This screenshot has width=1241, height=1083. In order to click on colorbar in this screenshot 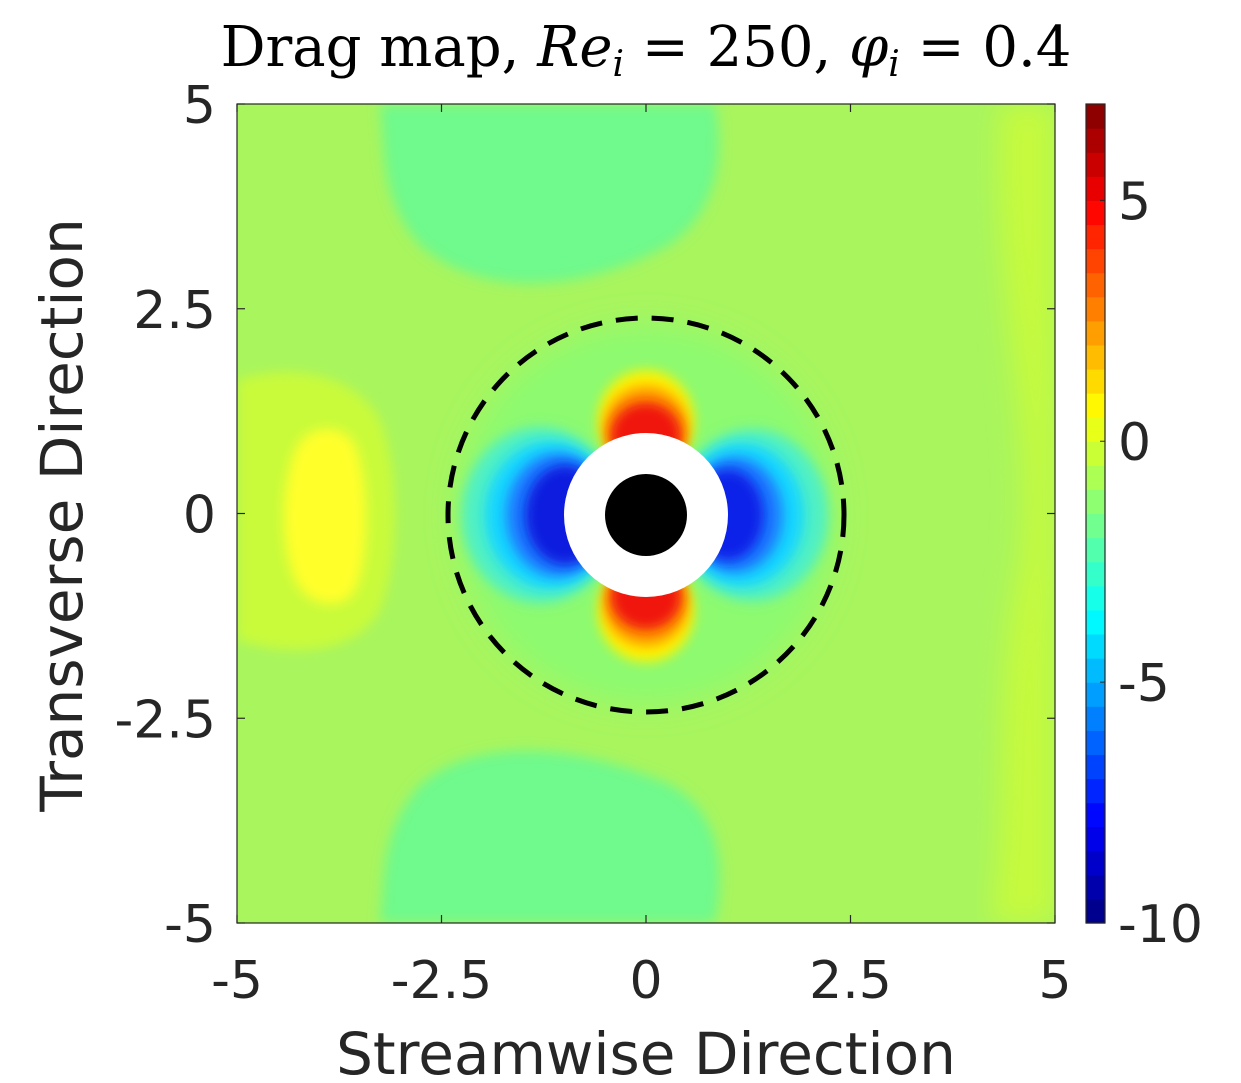, I will do `click(1095, 513)`.